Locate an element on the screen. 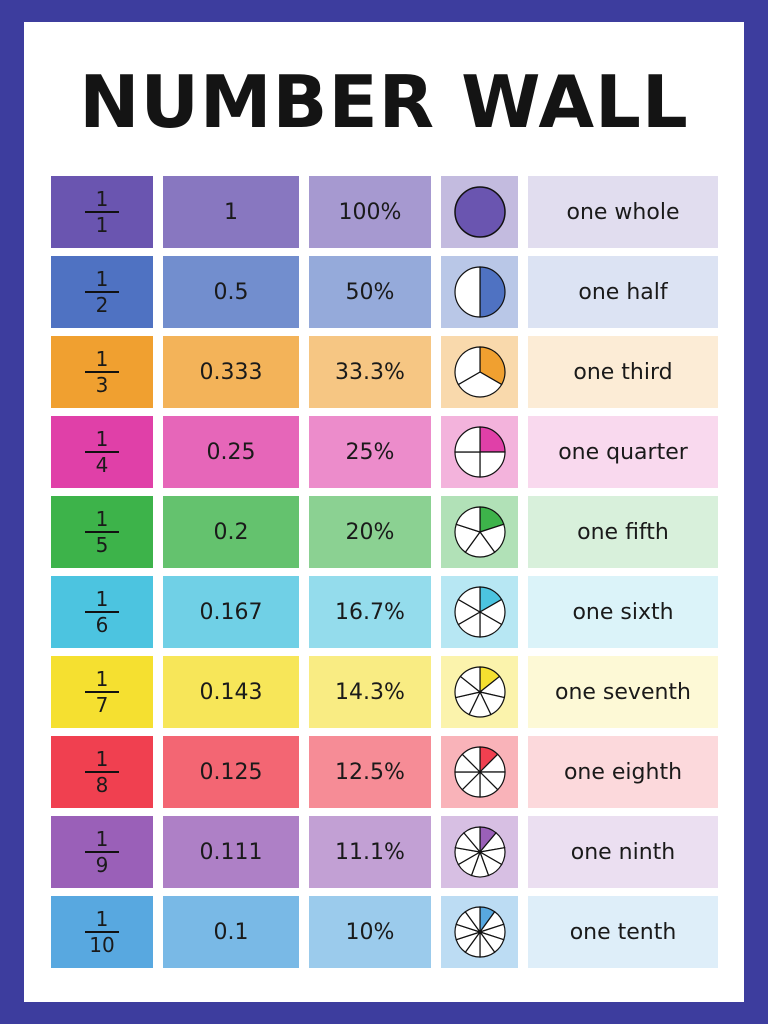 This screenshot has width=768, height=1024. percent-cell: 12.5% is located at coordinates (370, 772).